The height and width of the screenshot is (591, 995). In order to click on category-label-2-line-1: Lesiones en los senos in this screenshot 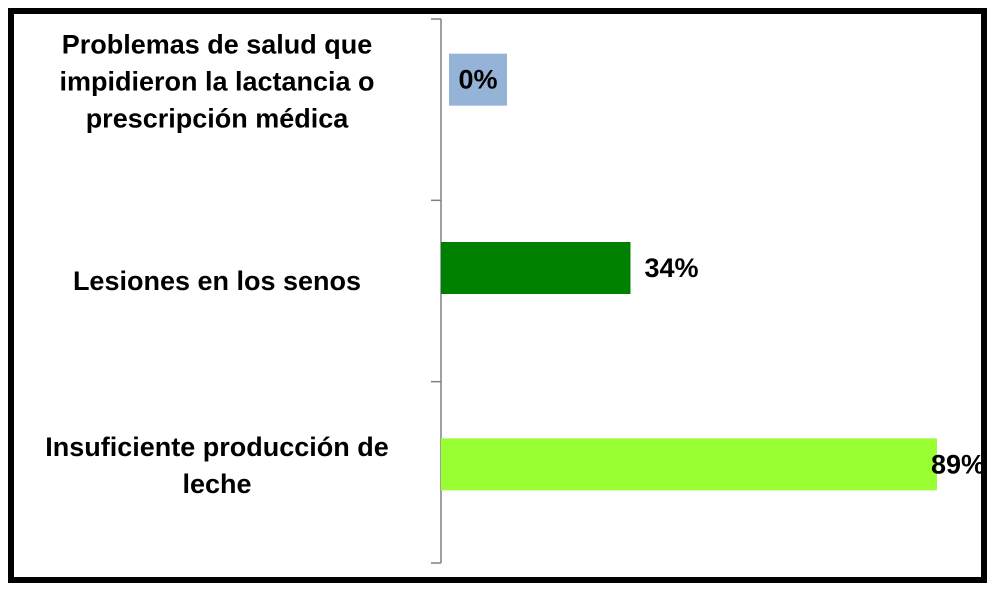, I will do `click(217, 281)`.